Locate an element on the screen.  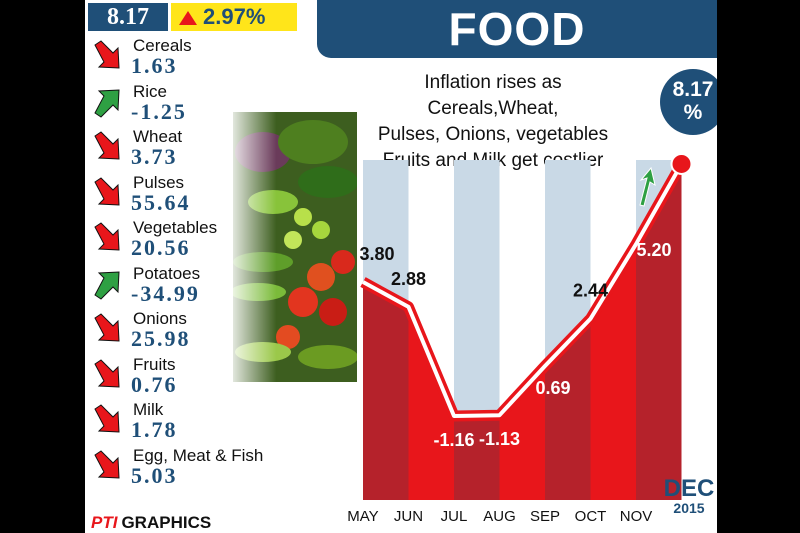
pti-graphics-credit: PTI GRAPHICS is located at coordinates (151, 523).